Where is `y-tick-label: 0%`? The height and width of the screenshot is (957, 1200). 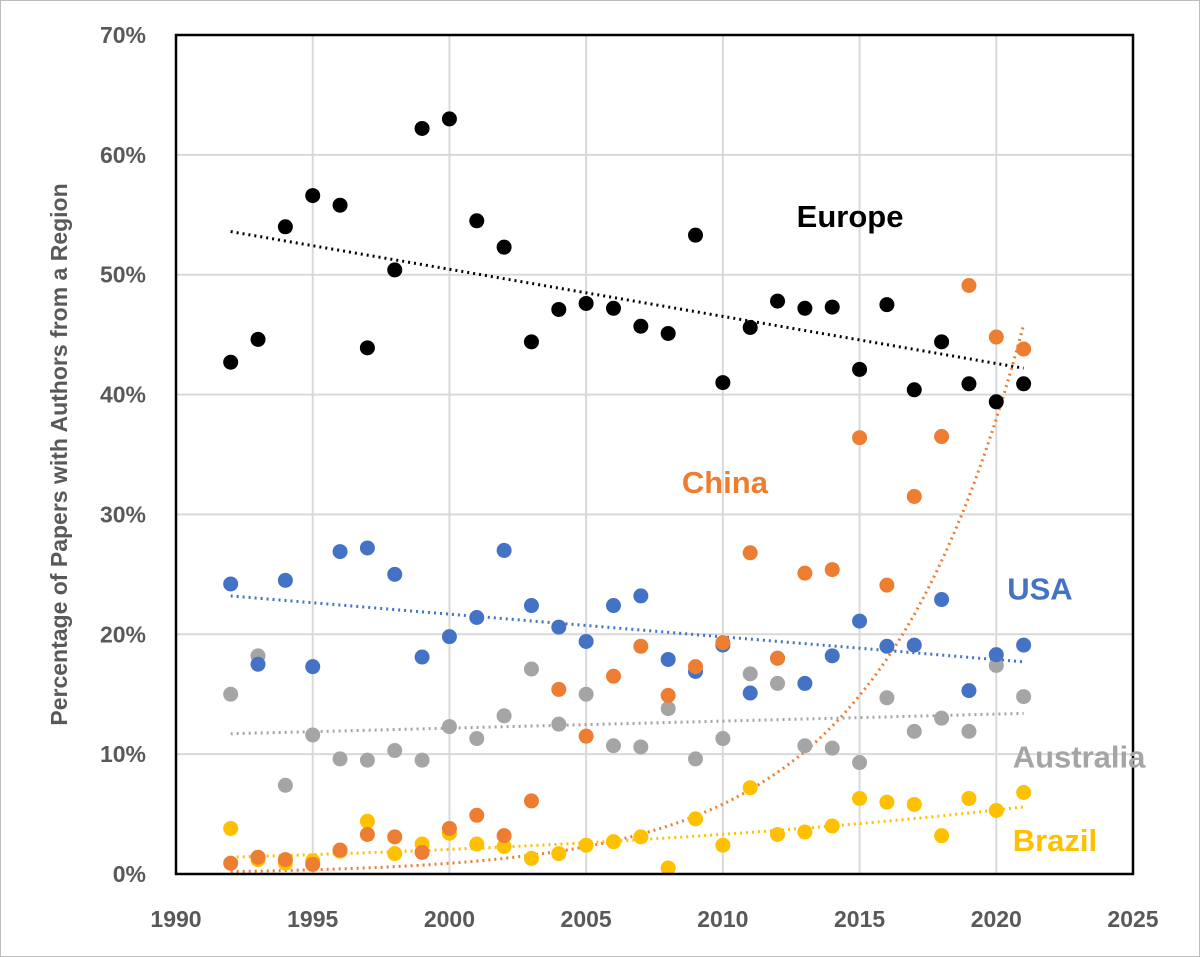 y-tick-label: 0% is located at coordinates (129, 874).